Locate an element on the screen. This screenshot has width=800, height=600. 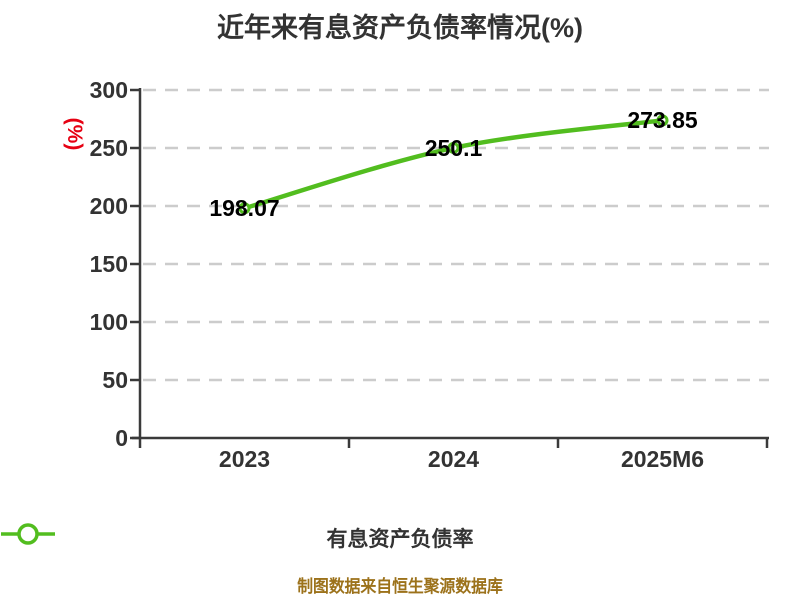
x-axis-tick-label: 2025M6 is located at coordinates (662, 459).